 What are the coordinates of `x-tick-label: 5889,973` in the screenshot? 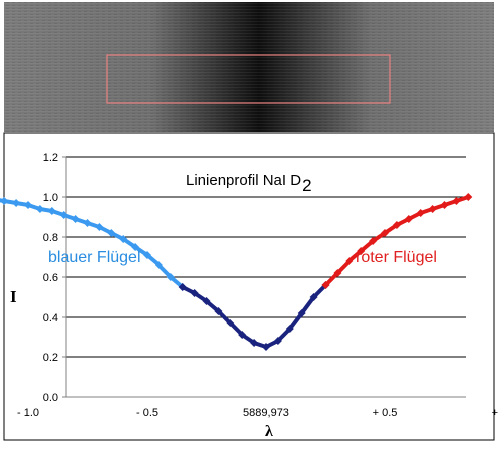 It's located at (266, 413).